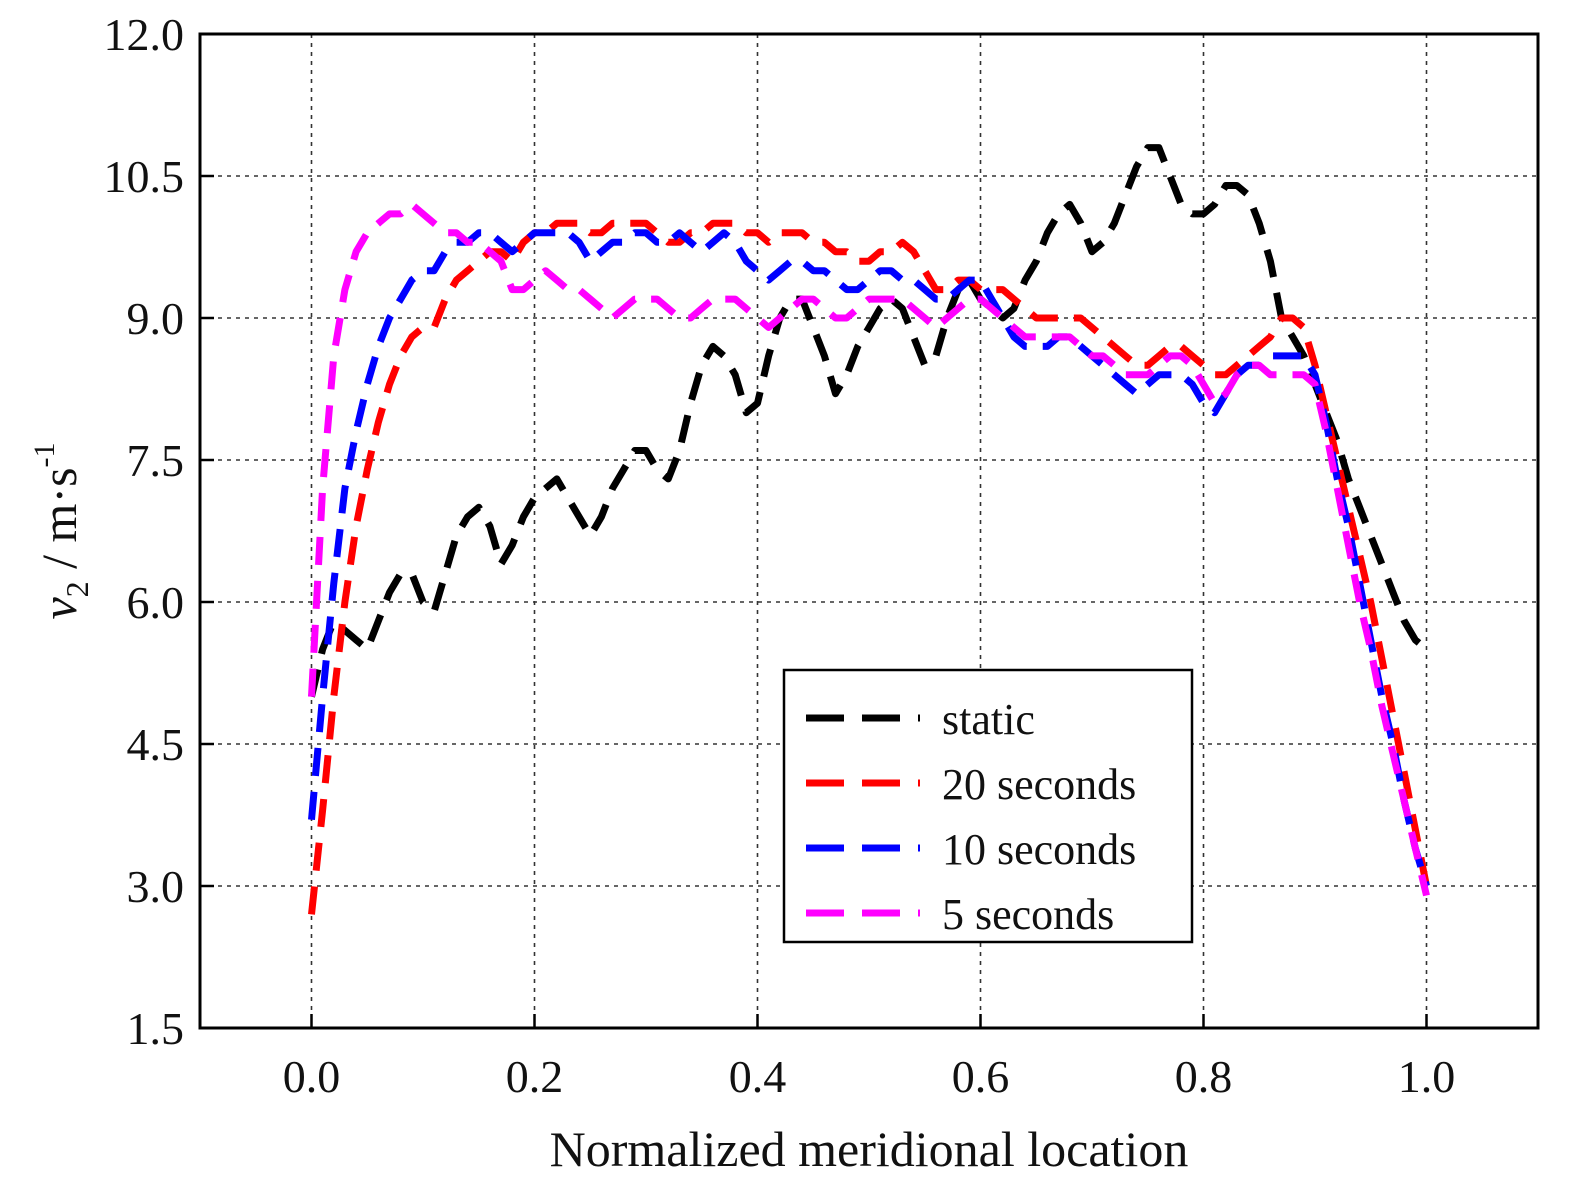 This screenshot has width=1582, height=1192. I want to click on x-tick-label: 0.8, so click(1204, 1076).